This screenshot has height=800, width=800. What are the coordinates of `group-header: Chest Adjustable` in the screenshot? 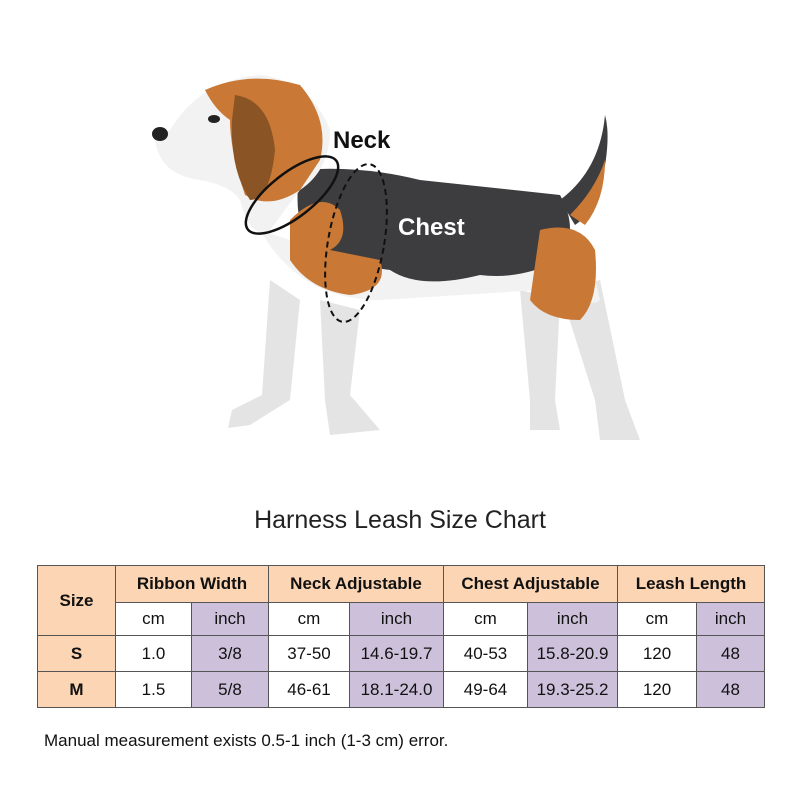 It's located at (530, 584).